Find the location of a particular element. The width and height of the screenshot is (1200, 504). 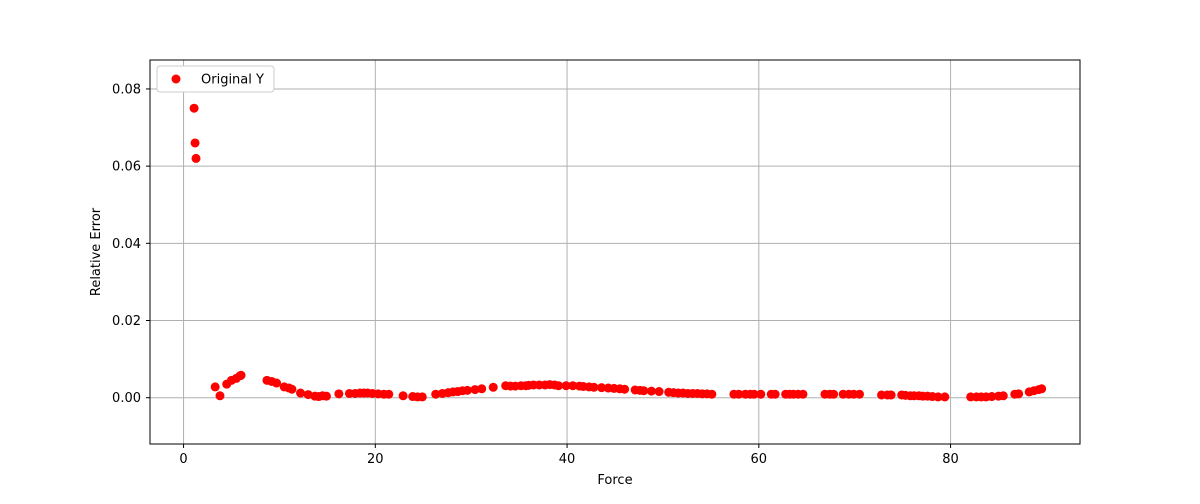

y-tick-label: 0.04 is located at coordinates (126, 244).